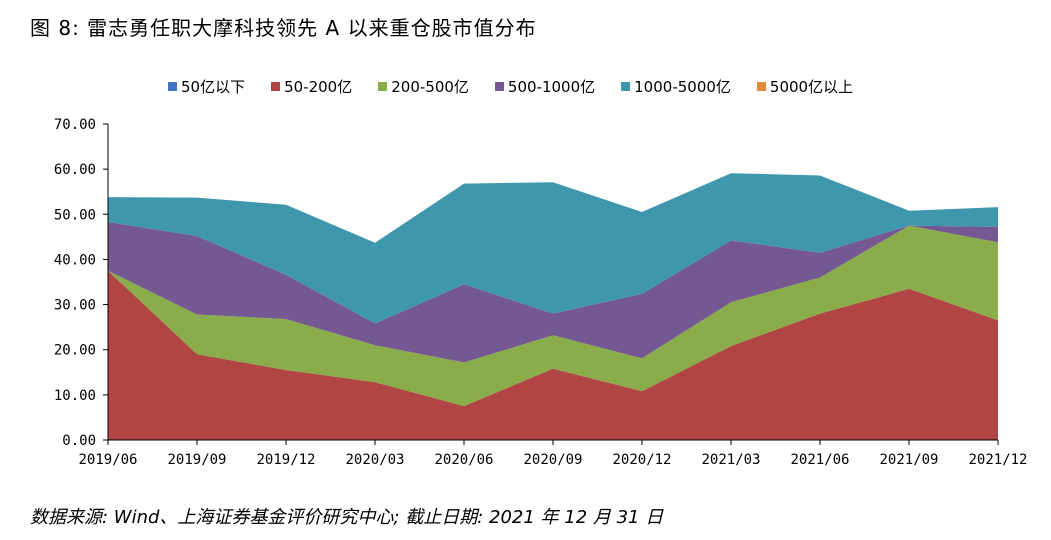  Describe the element at coordinates (811, 86) in the screenshot. I see `legend-label: 5000亿以上` at that location.